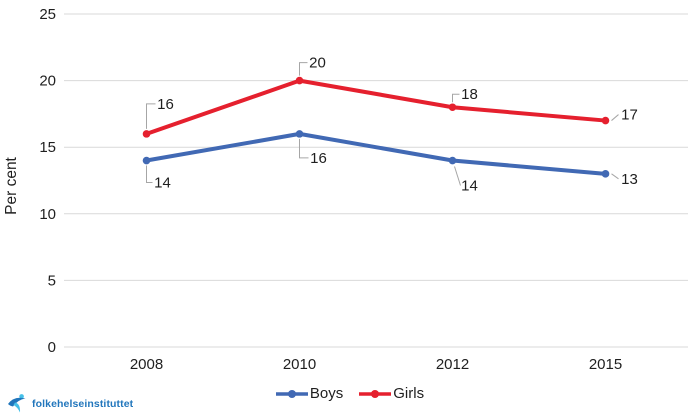 The width and height of the screenshot is (700, 420). I want to click on fhi-logo-icon, so click(17, 403).